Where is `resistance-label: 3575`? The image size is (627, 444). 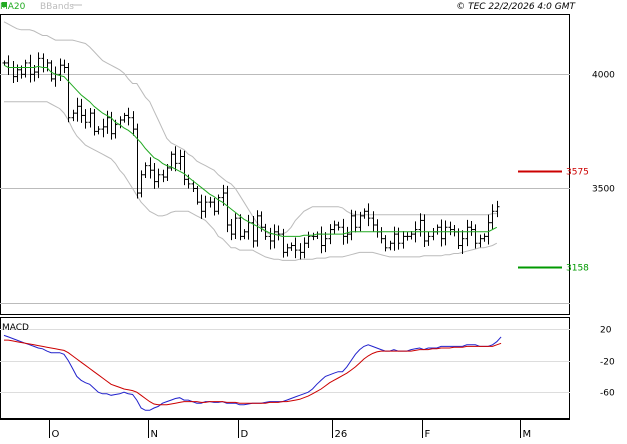 resistance-label: 3575 is located at coordinates (577, 173).